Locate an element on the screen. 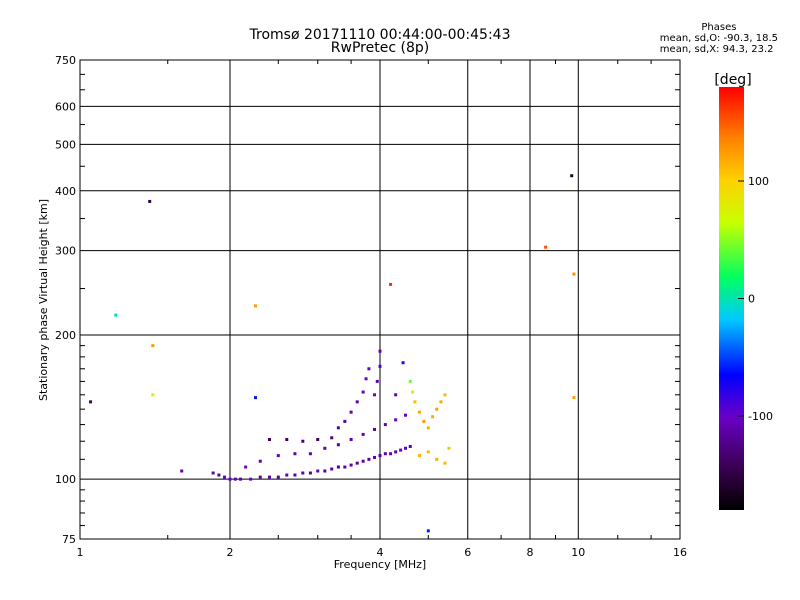  x-tick-label: 2 is located at coordinates (230, 552).